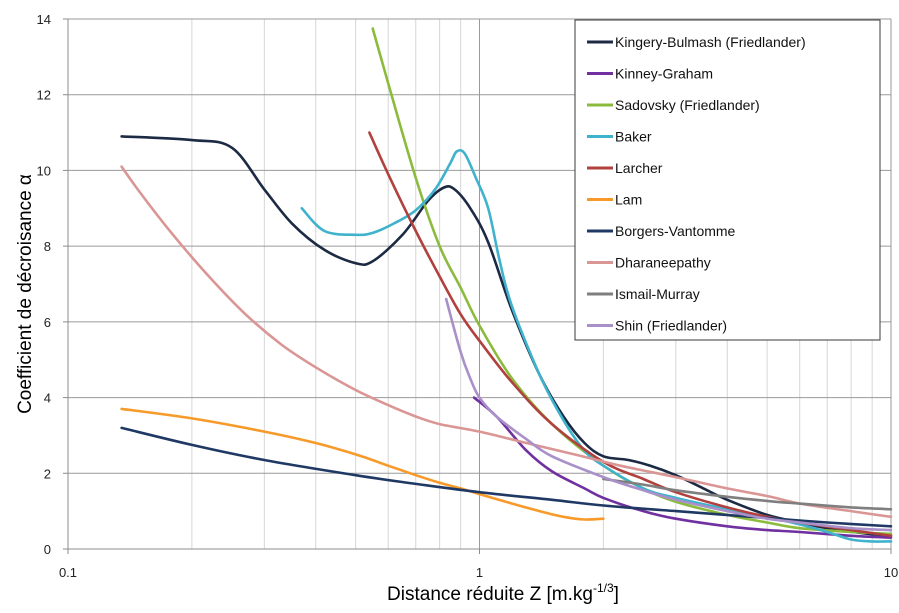 Image resolution: width=899 pixels, height=613 pixels. I want to click on y-tick-label: 10, so click(44, 170).